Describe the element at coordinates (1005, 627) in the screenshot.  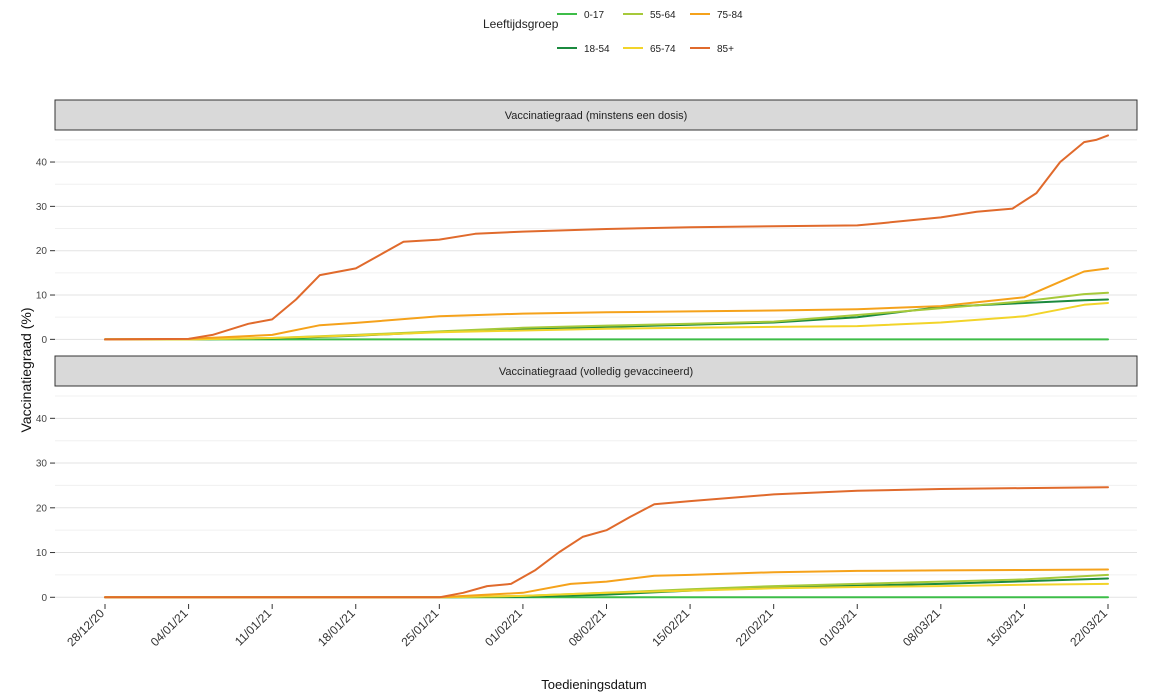
I see `x-tick-label: 15/03/21` at that location.